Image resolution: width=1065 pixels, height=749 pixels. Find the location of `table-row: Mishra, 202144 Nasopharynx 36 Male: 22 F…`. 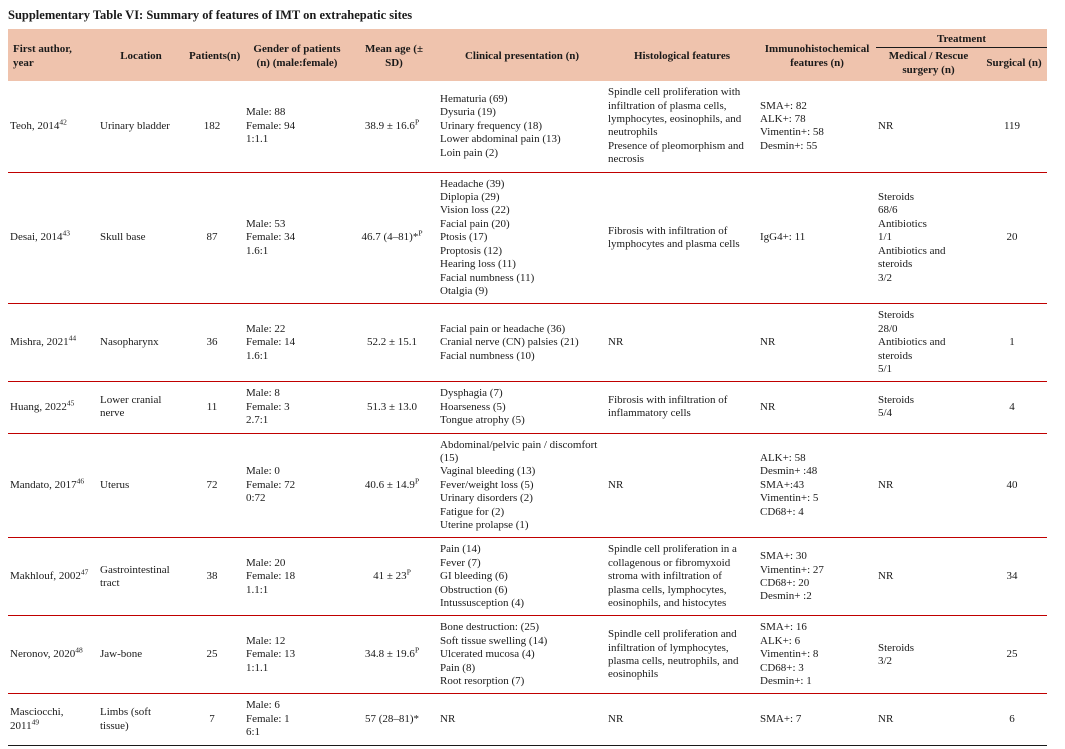

table-row: Mishra, 202144 Nasopharynx 36 Male: 22 F… is located at coordinates (528, 343).